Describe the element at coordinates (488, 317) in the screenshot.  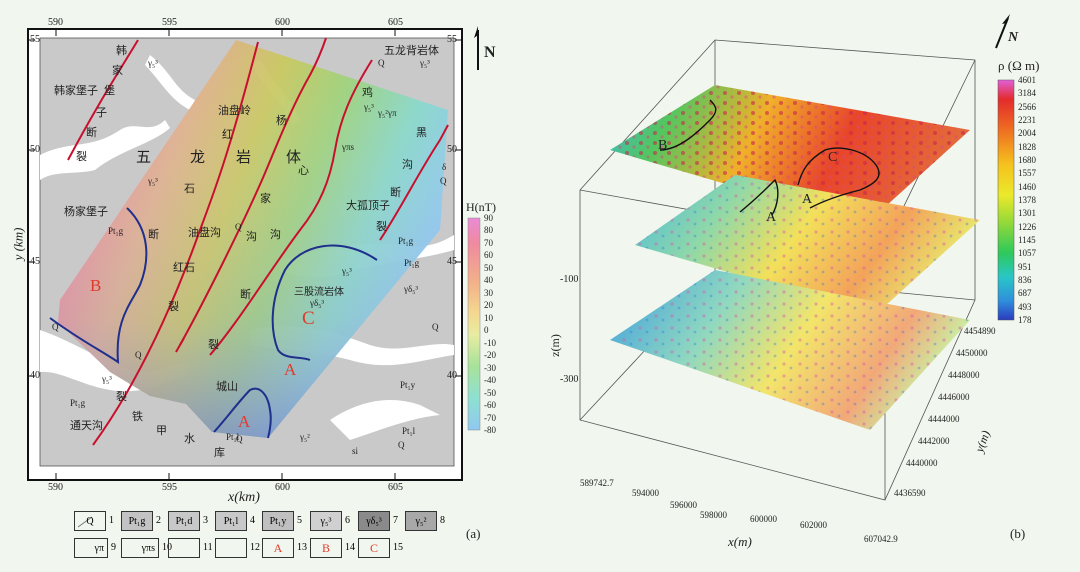
I see `colorbar-label-a: 10` at that location.